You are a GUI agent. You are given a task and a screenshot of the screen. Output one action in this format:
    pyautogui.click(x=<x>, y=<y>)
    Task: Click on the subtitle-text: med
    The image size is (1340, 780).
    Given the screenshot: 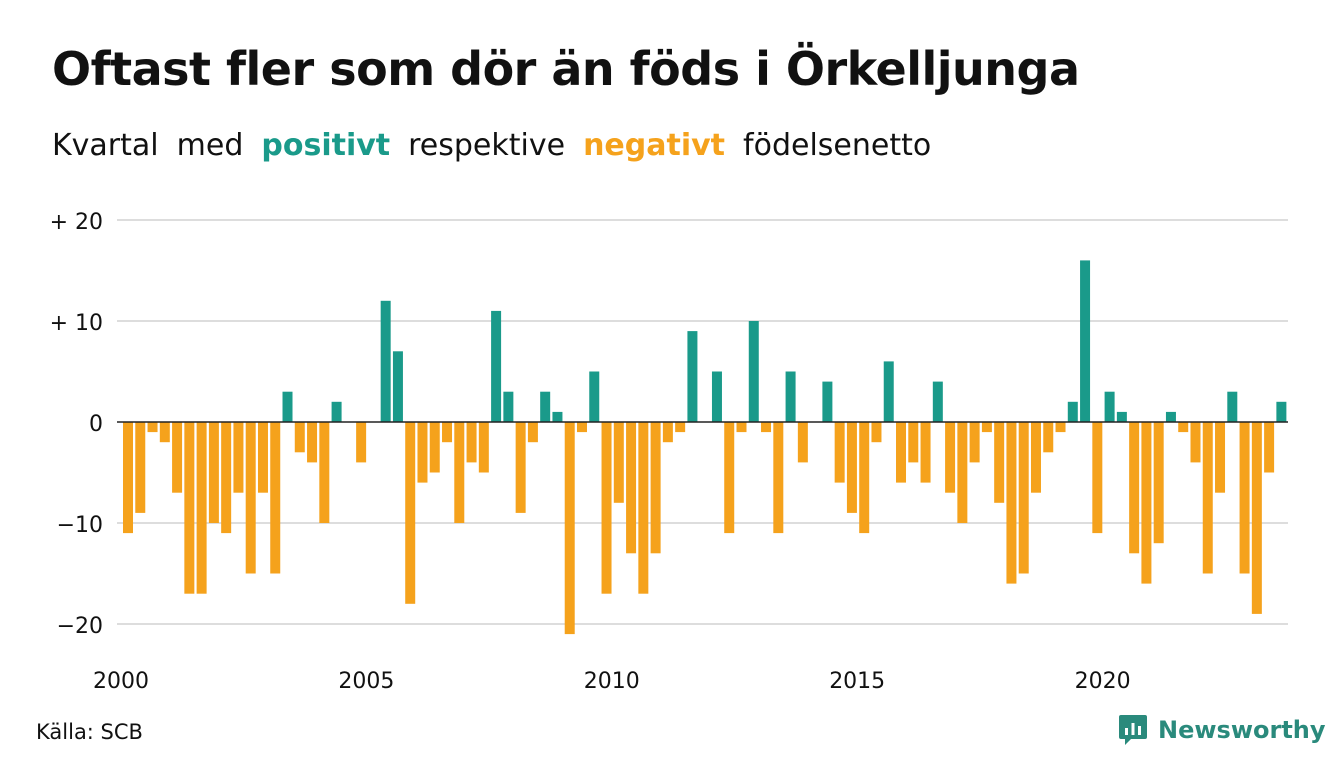 What is the action you would take?
    pyautogui.click(x=210, y=145)
    